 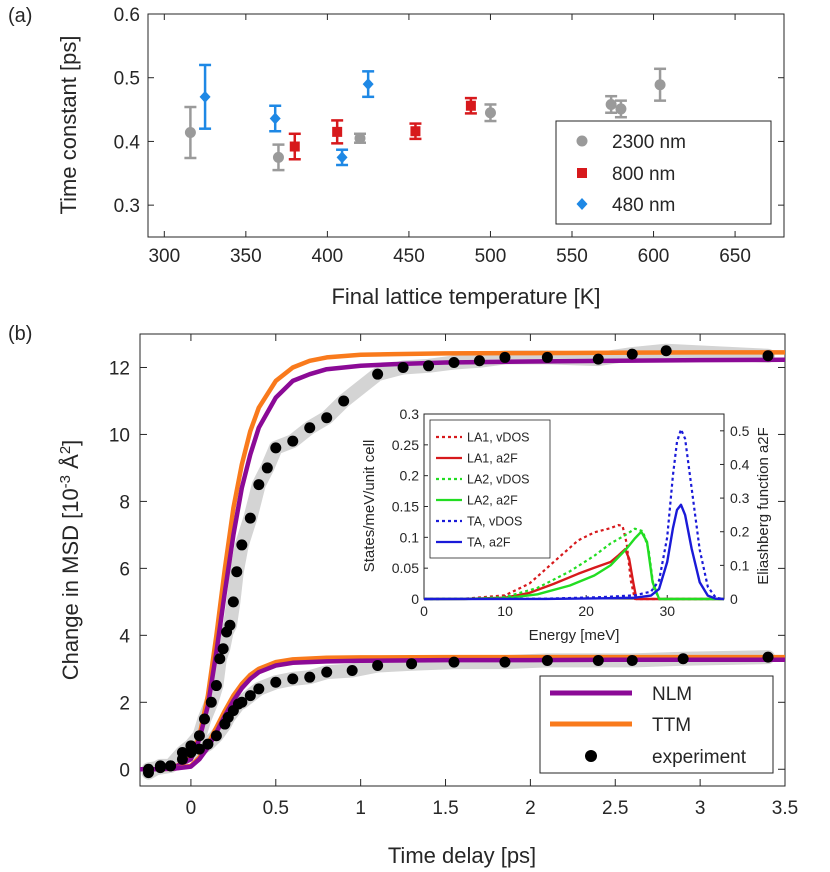 I want to click on inset-y2-tick-label: 0, so click(x=734, y=599).